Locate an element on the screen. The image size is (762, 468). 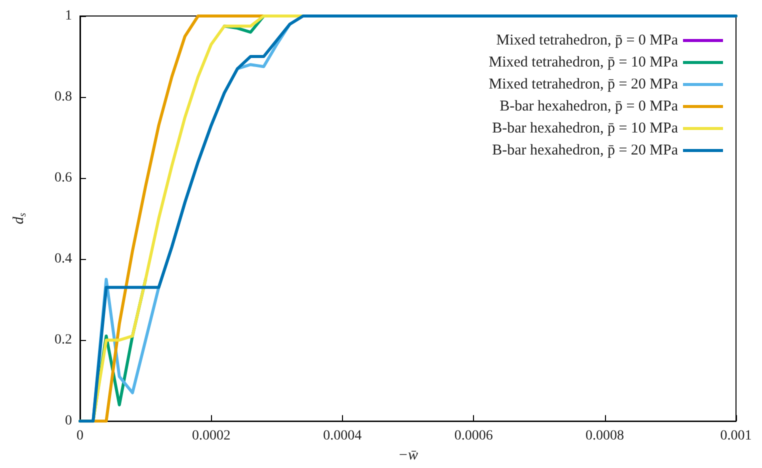
y-axis-title: ds is located at coordinates (19, 218).